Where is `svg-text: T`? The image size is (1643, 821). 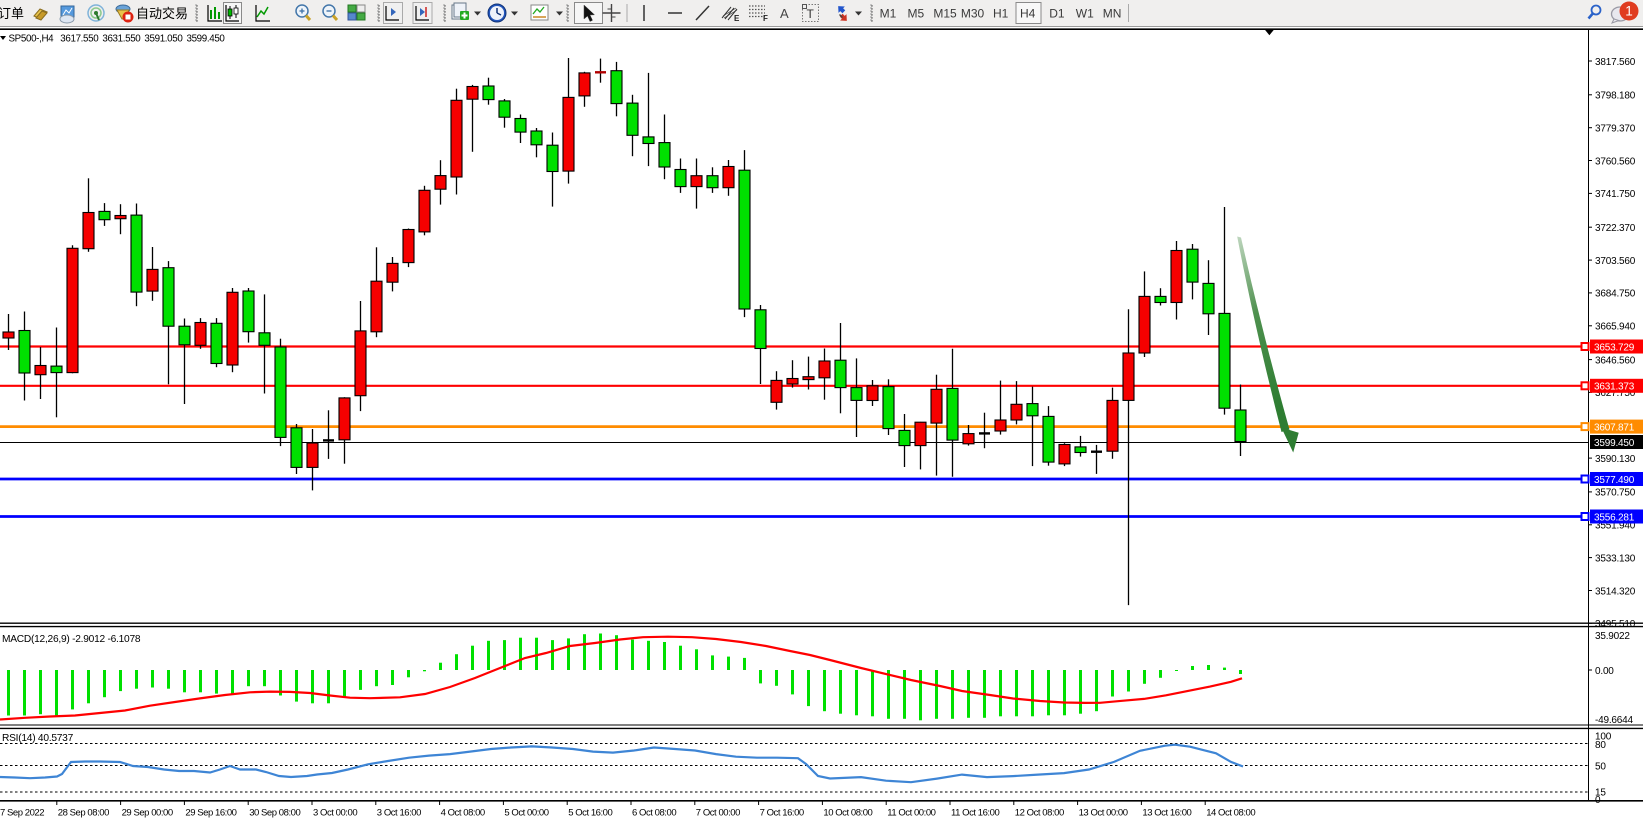
svg-text: T is located at coordinates (811, 14).